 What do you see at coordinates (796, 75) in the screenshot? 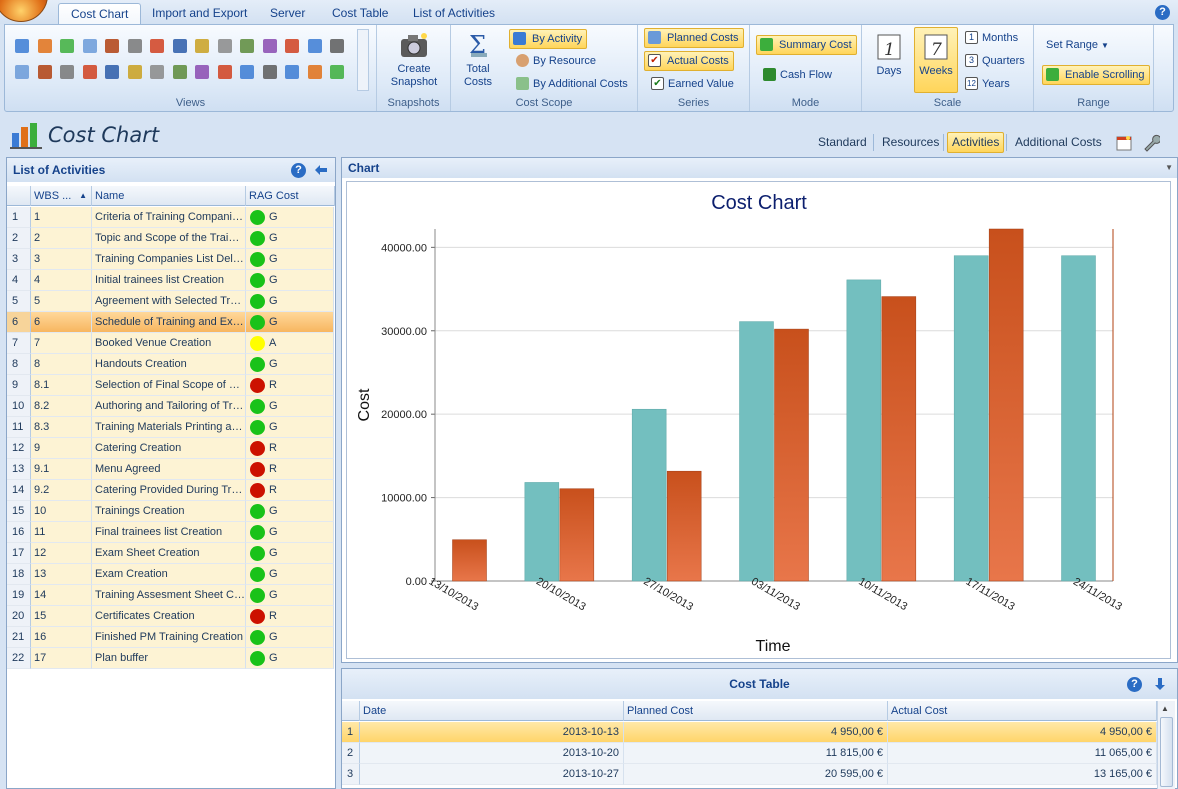
I see `cash-flow-button: Cash Flow` at bounding box center [796, 75].